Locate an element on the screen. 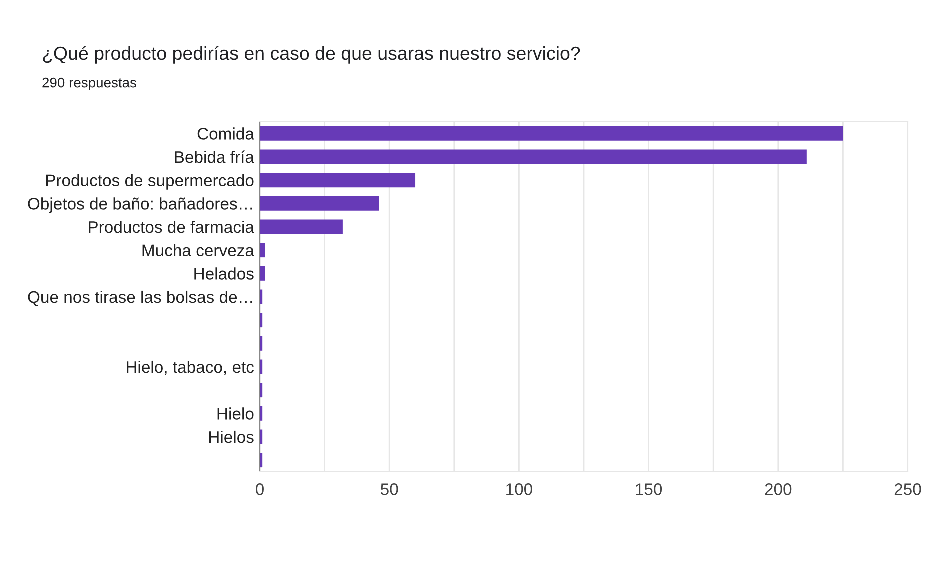 This screenshot has width=950, height=563. y-tick-label: Comida is located at coordinates (226, 134).